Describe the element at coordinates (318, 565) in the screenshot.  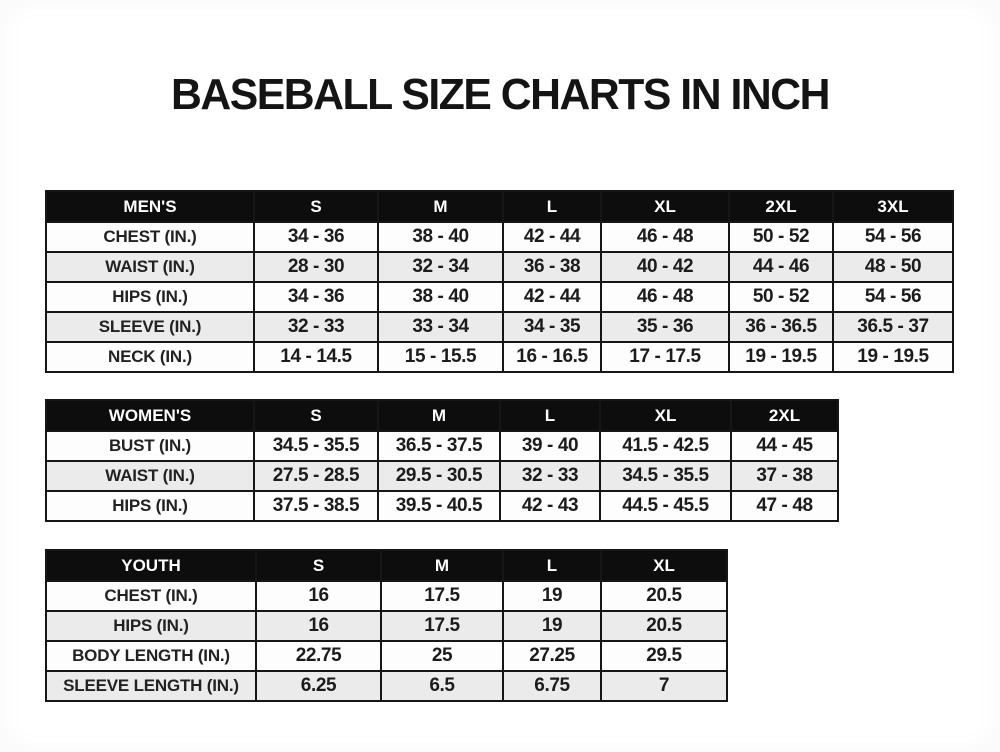
I see `youth-size-column-header: S` at that location.